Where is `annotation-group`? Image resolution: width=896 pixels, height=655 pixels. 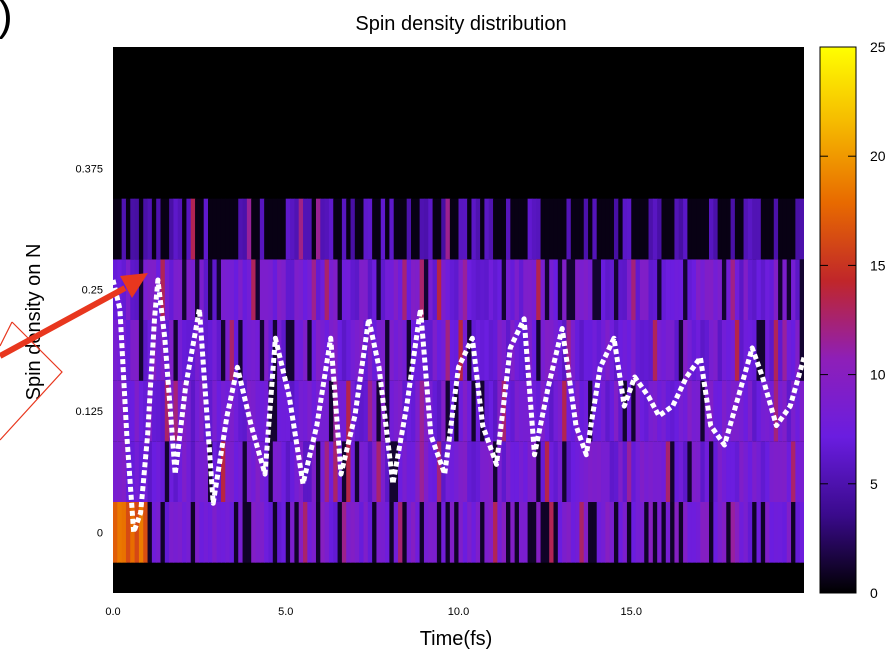
annotation-group is located at coordinates (74, 357).